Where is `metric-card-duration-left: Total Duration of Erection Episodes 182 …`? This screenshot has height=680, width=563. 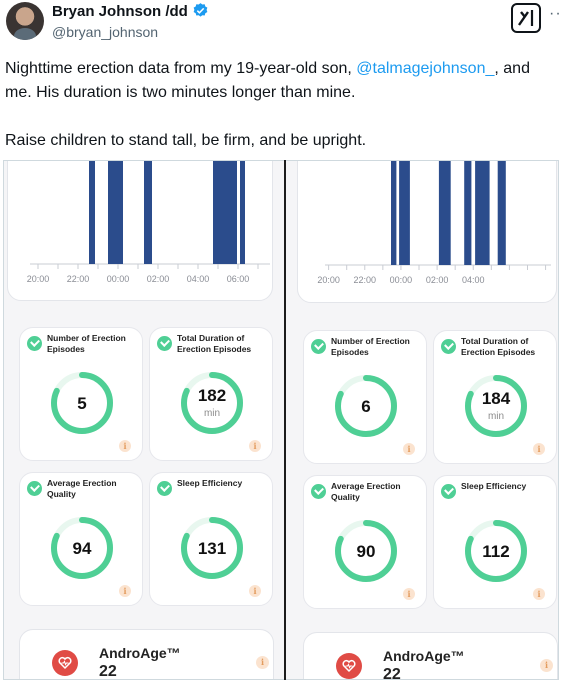
metric-card-duration-left: Total Duration of Erection Episodes 182 … is located at coordinates (211, 394).